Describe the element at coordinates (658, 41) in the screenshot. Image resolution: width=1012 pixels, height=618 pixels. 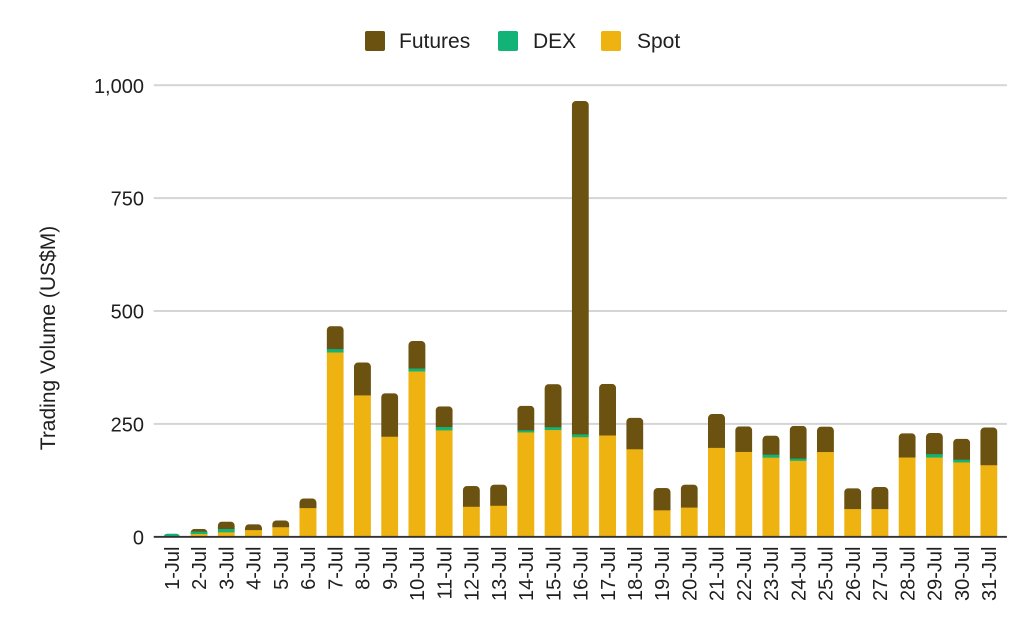
I see `svg-text: Spot` at that location.